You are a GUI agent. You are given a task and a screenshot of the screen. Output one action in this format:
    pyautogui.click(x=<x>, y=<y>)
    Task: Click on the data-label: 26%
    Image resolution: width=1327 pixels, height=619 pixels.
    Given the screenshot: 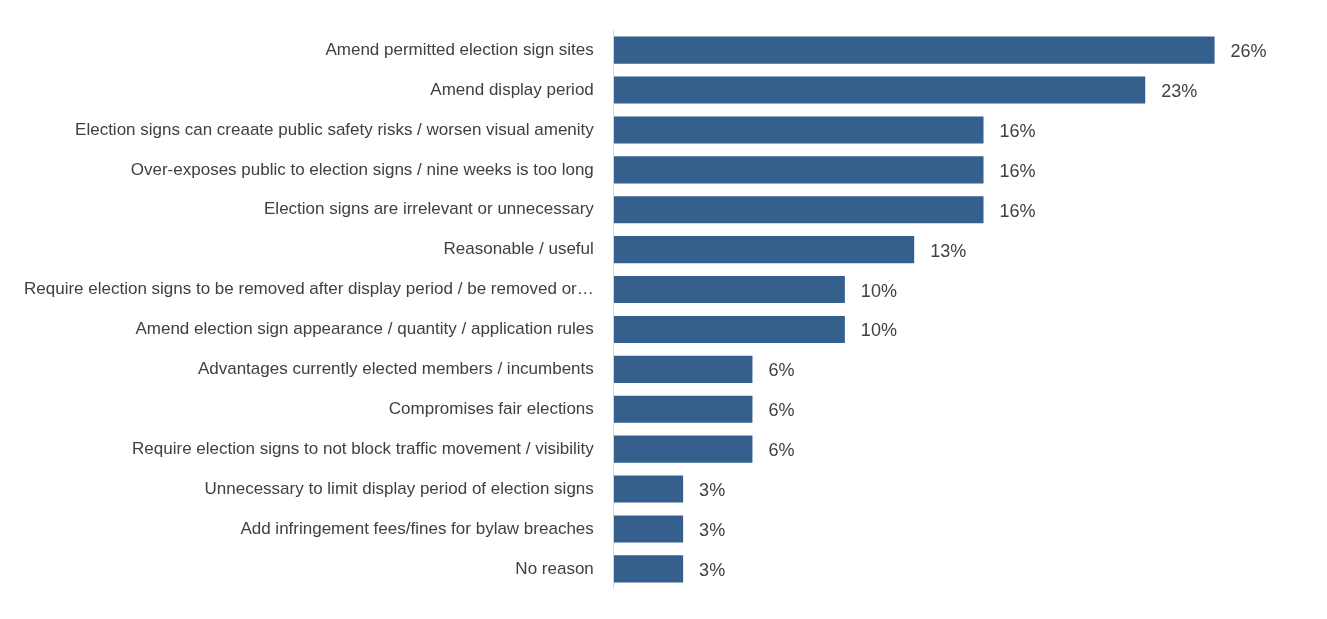 What is the action you would take?
    pyautogui.click(x=1248, y=51)
    